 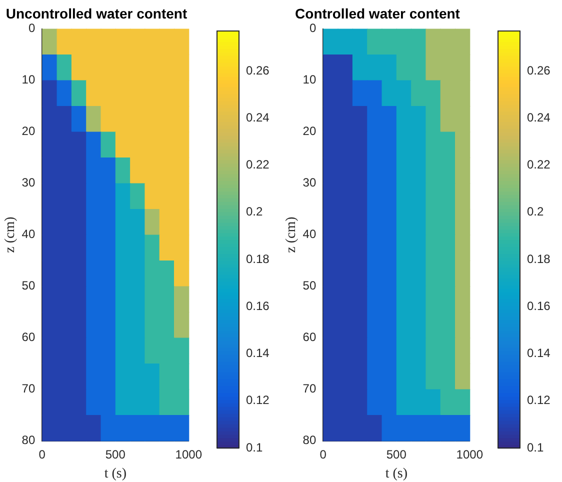 I want to click on chart-title: Controlled water content, so click(x=377, y=13).